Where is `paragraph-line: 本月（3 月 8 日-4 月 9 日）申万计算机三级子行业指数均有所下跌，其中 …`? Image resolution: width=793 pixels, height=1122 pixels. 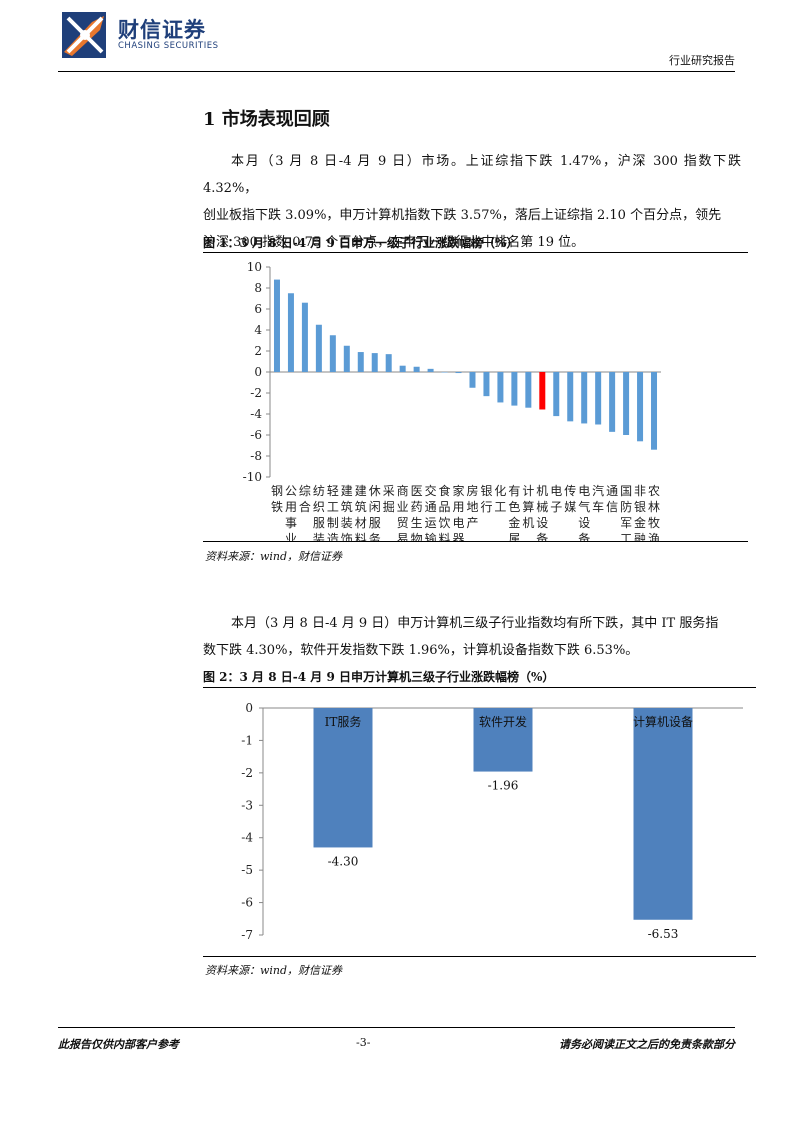
paragraph-line: 本月（3 月 8 日-4 月 9 日）申万计算机三级子行业指数均有所下跌，其中 … is located at coordinates (475, 623).